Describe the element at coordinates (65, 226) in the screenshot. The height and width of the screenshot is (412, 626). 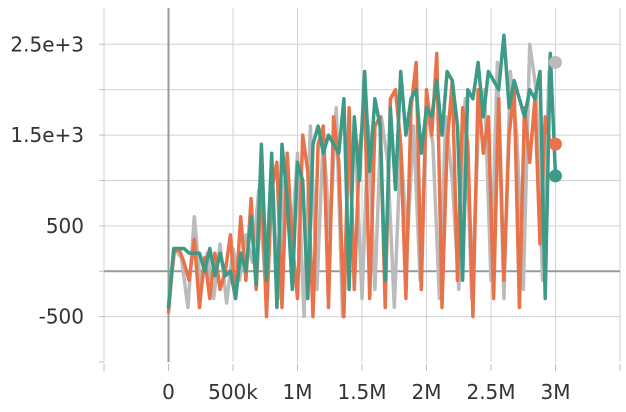
I see `y-tick-label: 500` at that location.